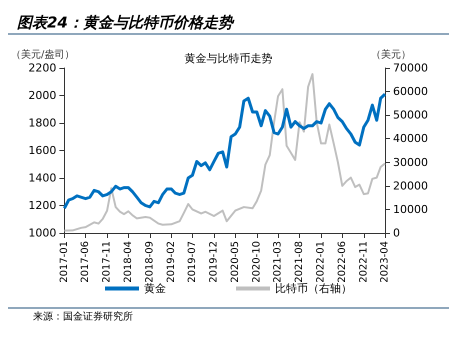 Image resolution: width=457 pixels, height=337 pixels. Describe the element at coordinates (42, 205) in the screenshot. I see `y-tick-label: 1200` at that location.